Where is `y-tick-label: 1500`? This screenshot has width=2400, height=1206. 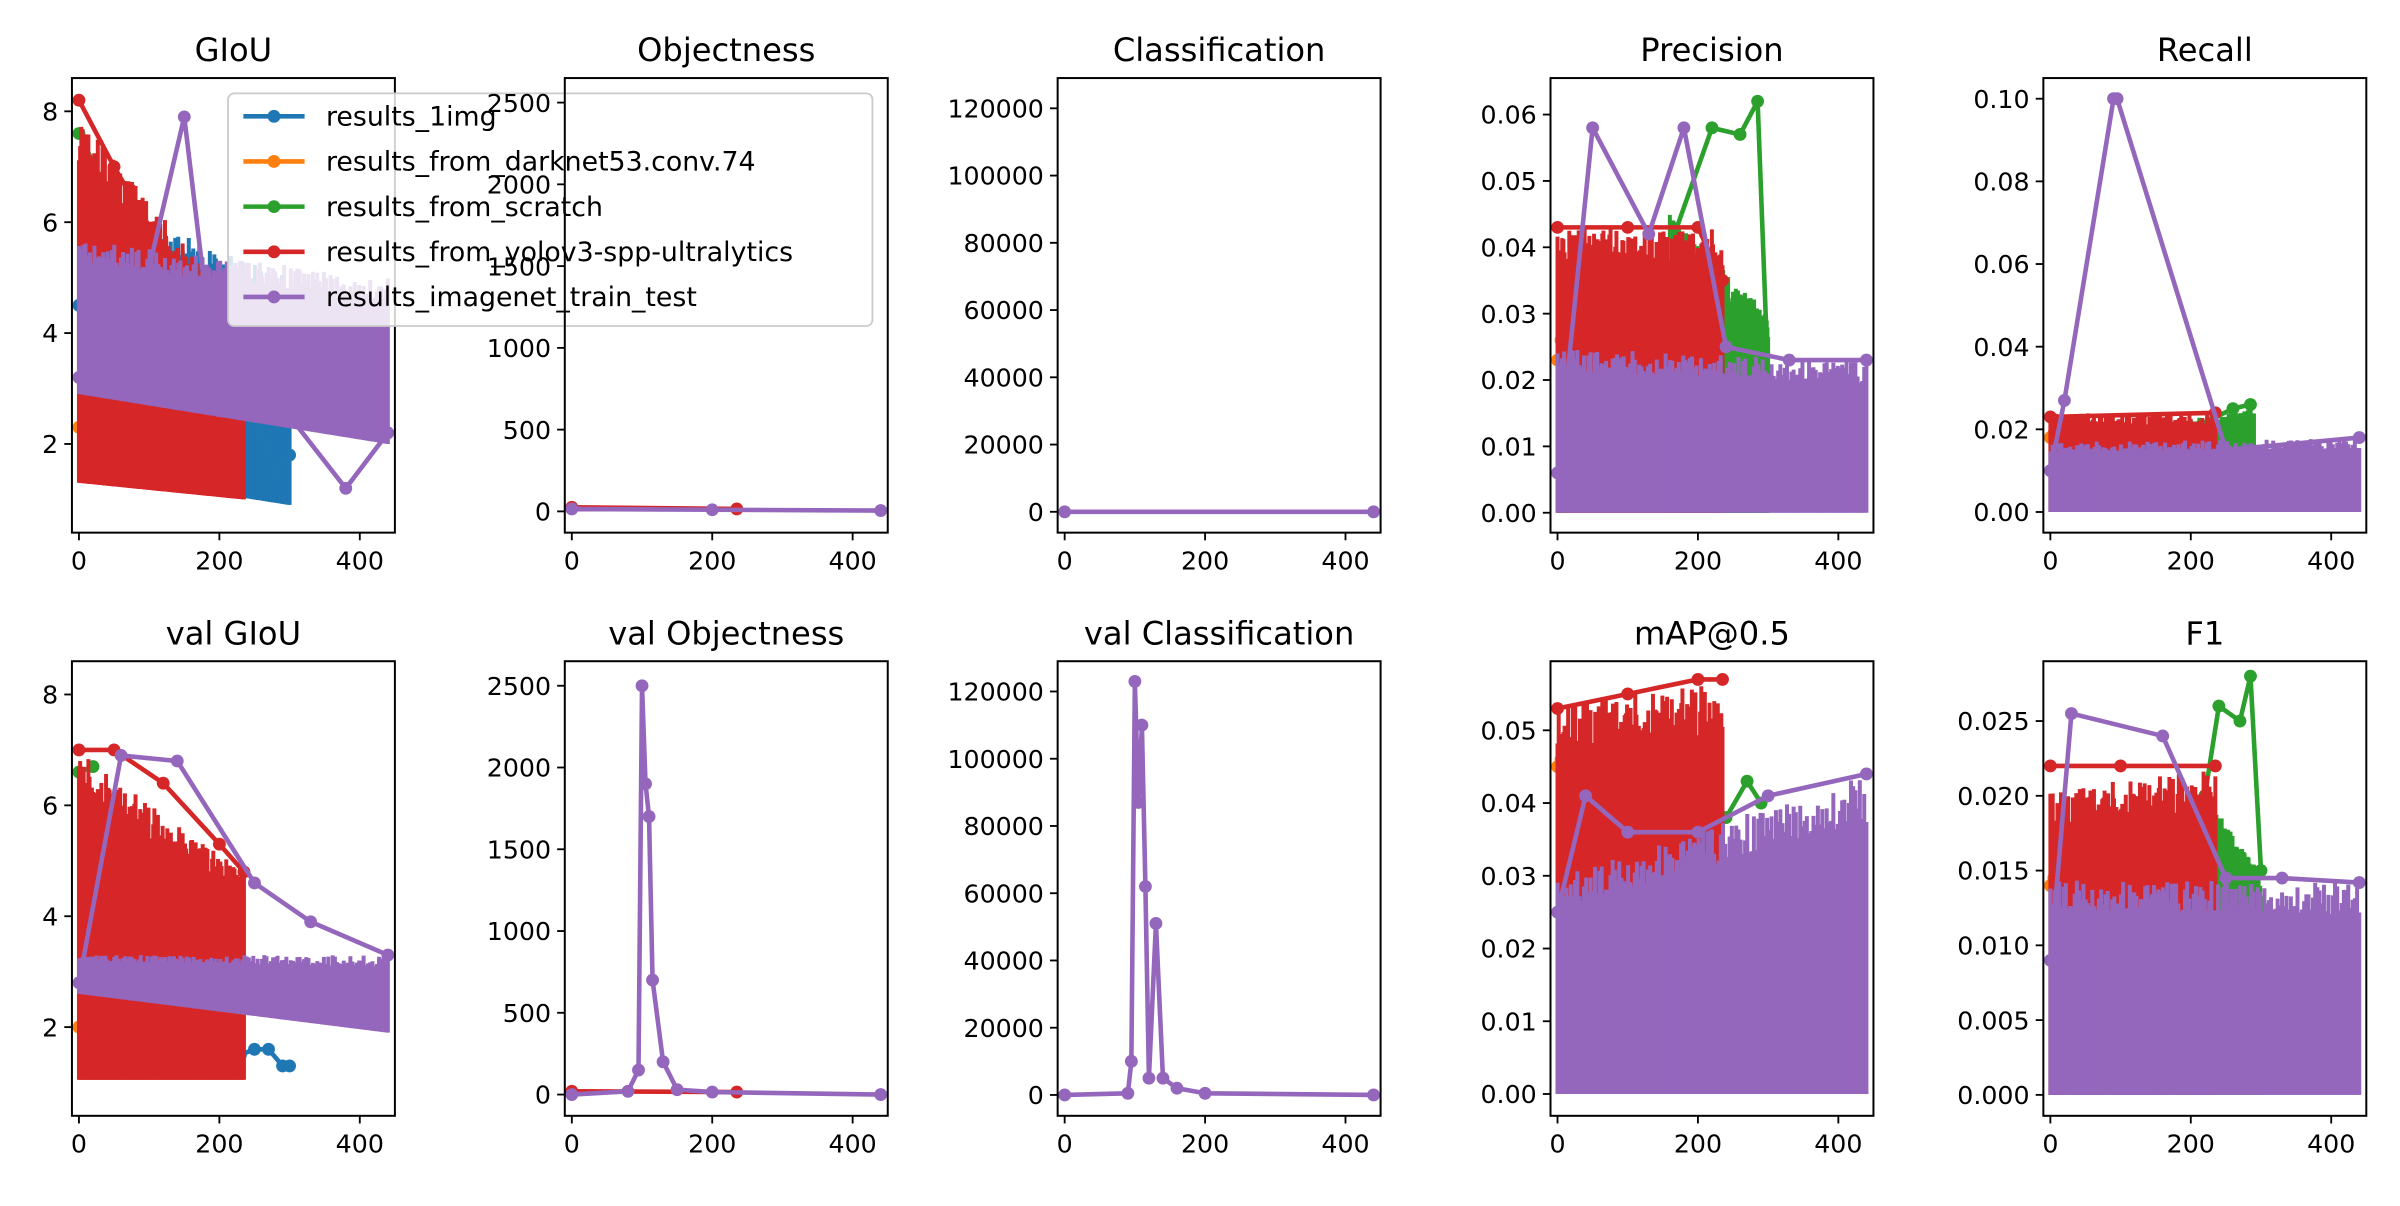 y-tick-label: 1500 is located at coordinates (519, 849).